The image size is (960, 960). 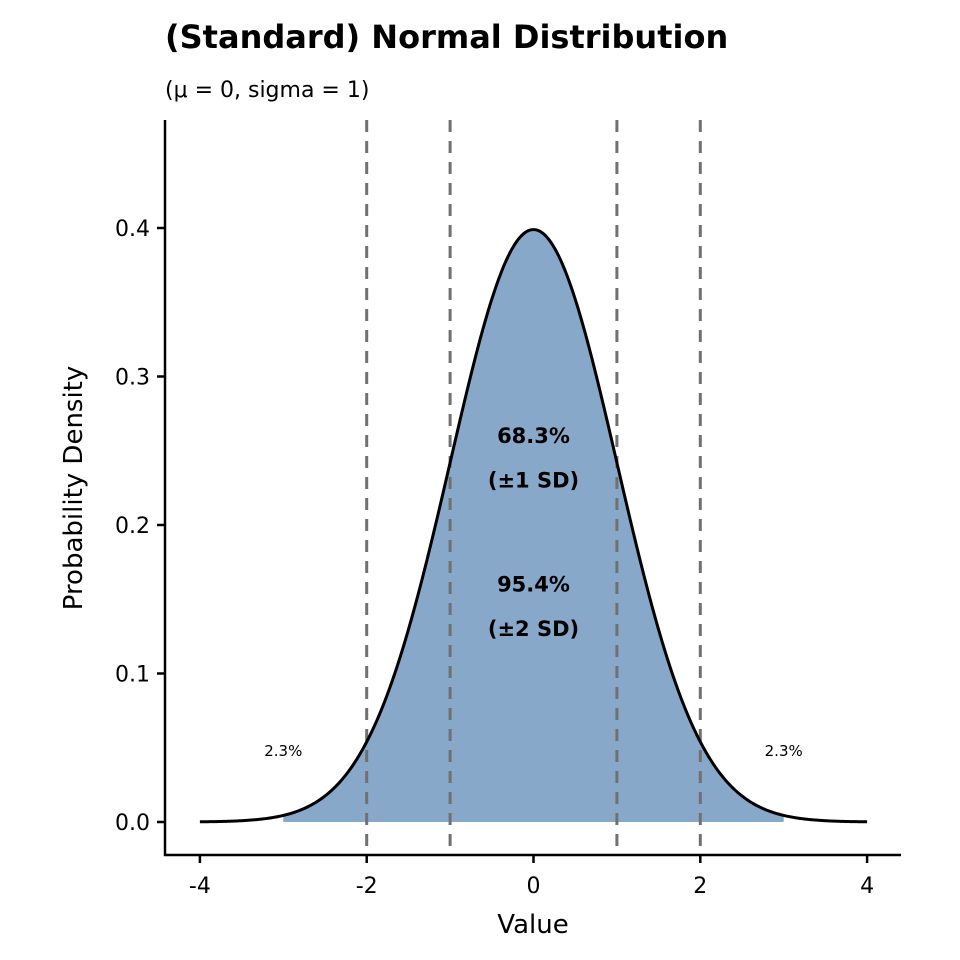 What do you see at coordinates (132, 526) in the screenshot?
I see `y-tick-label: 0.2` at bounding box center [132, 526].